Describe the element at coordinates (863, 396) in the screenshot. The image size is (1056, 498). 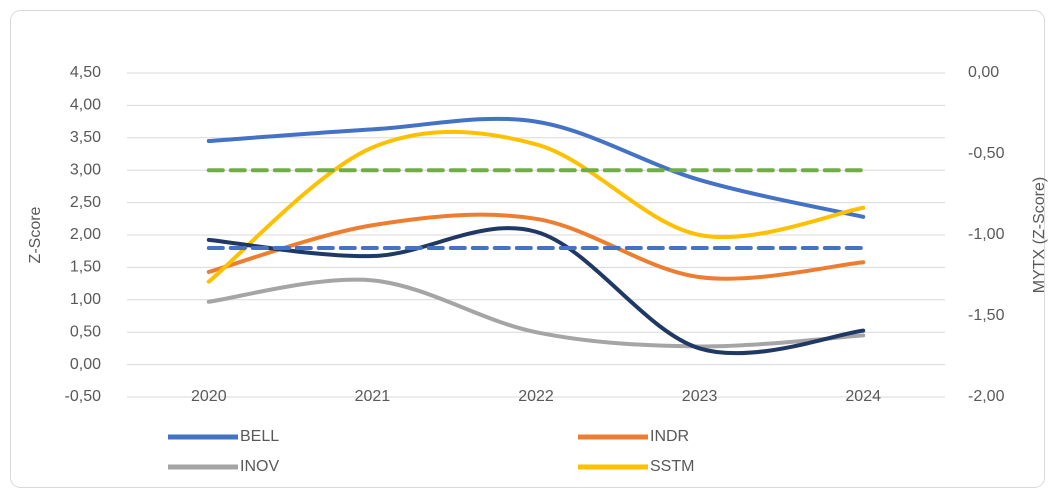
I see `x-tick-label: 2024` at that location.